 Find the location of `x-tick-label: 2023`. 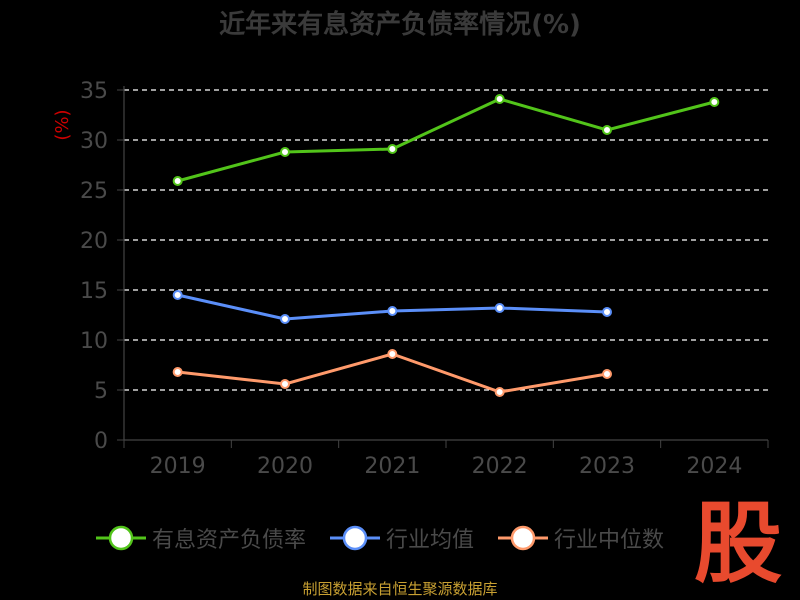

x-tick-label: 2023 is located at coordinates (607, 466).